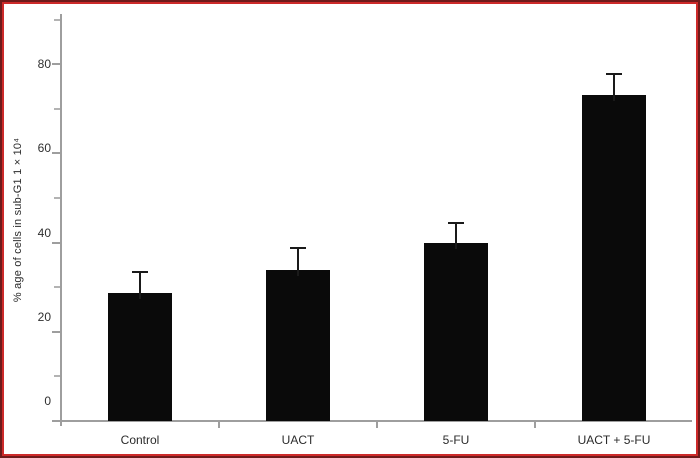  I want to click on category-label: UACT + 5-FU, so click(614, 440).